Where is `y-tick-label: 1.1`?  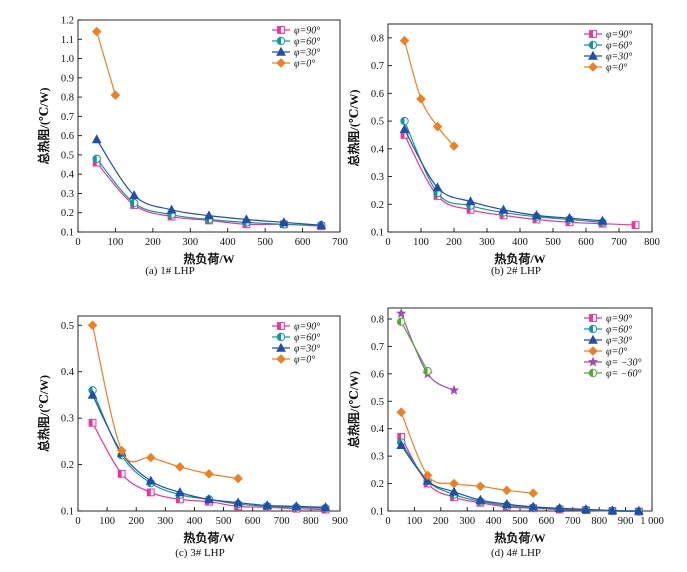
y-tick-label: 1.1 is located at coordinates (67, 40).